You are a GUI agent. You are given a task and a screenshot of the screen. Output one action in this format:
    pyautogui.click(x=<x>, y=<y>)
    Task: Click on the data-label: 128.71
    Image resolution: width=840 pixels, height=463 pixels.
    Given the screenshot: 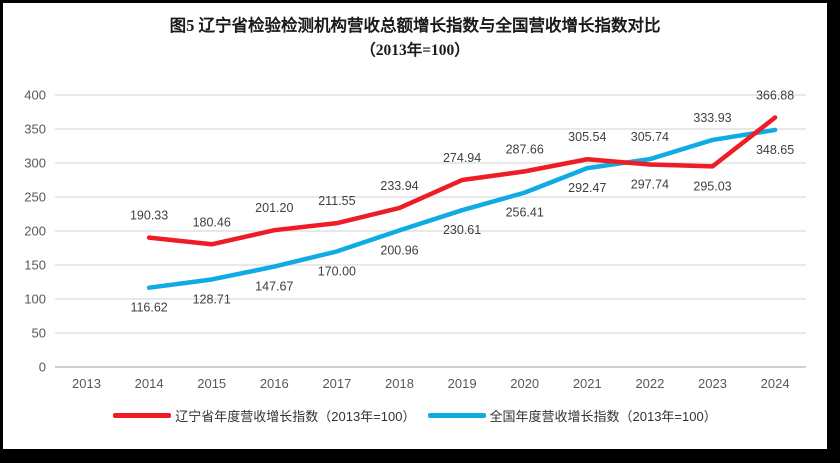 What is the action you would take?
    pyautogui.click(x=212, y=299)
    